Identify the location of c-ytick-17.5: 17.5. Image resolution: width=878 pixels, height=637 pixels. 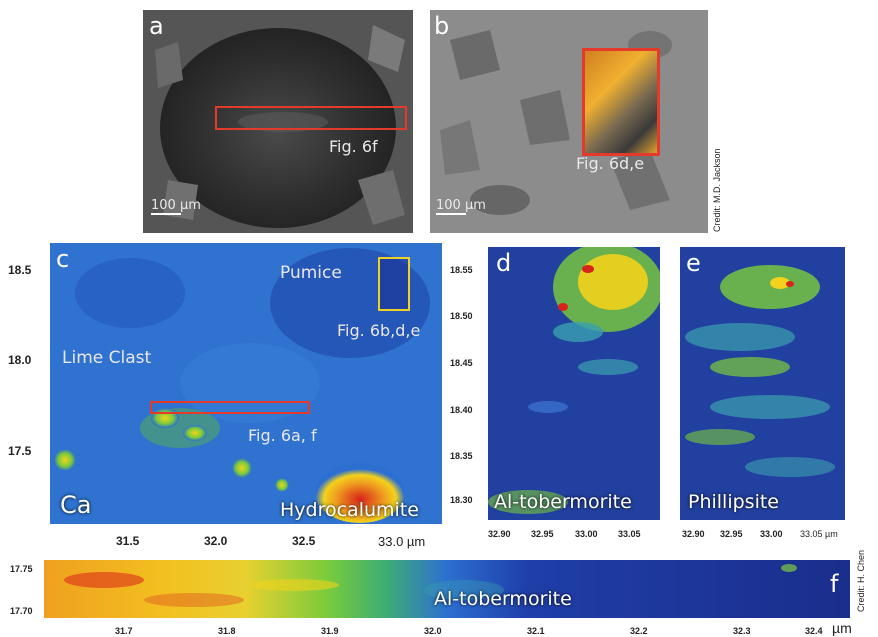
(20, 451).